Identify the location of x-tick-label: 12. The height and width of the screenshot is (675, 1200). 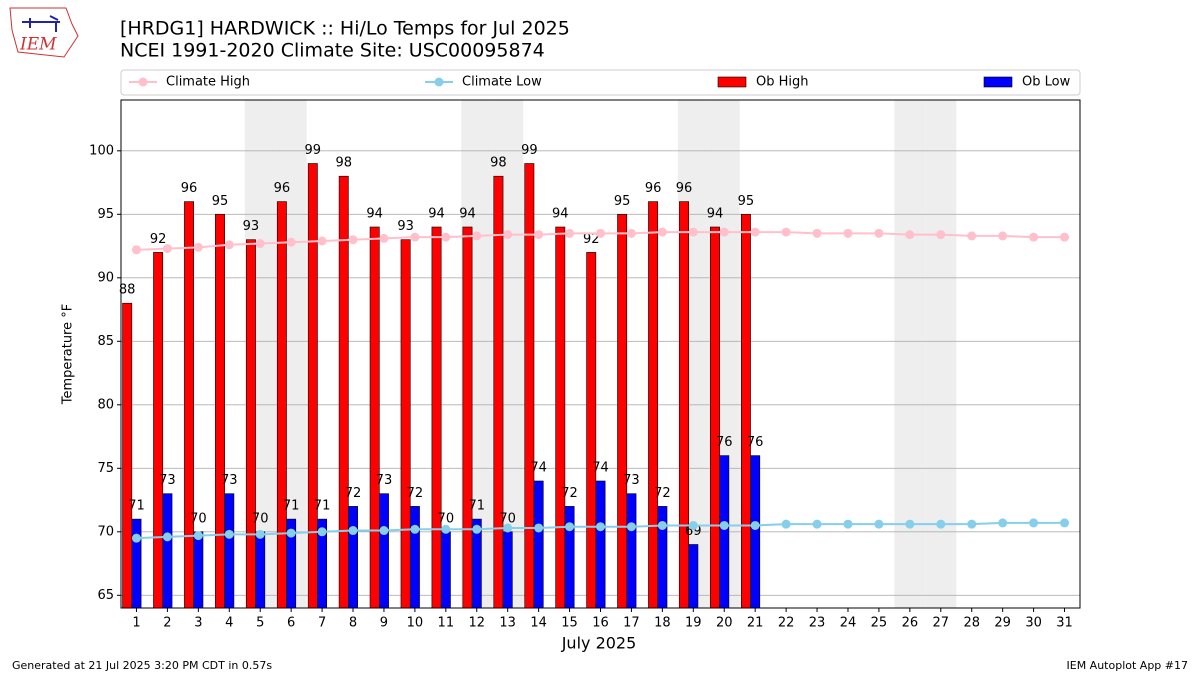
(476, 623).